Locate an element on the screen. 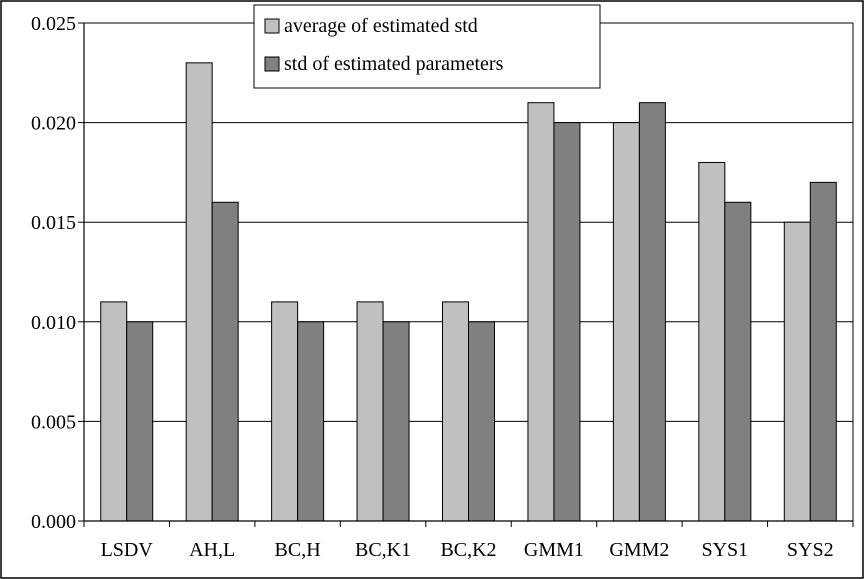  x-category-label: BC,K1 is located at coordinates (383, 550).